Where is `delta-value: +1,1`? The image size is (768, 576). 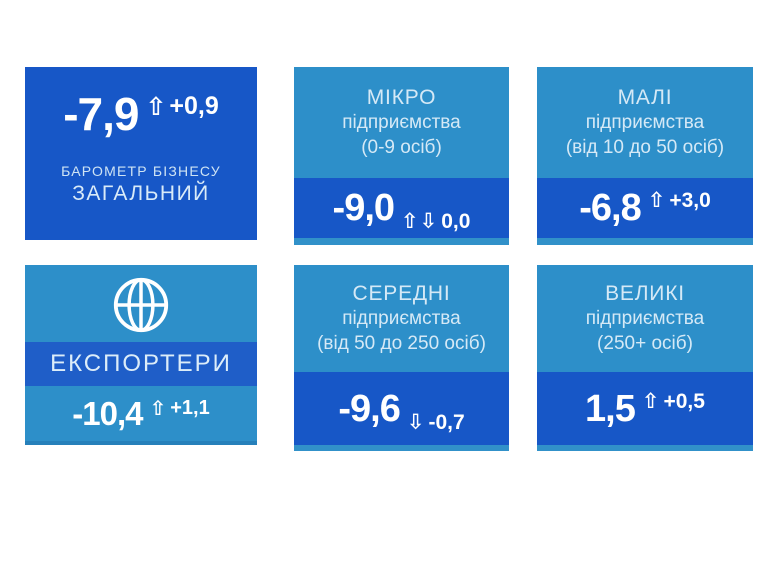 delta-value: +1,1 is located at coordinates (190, 408).